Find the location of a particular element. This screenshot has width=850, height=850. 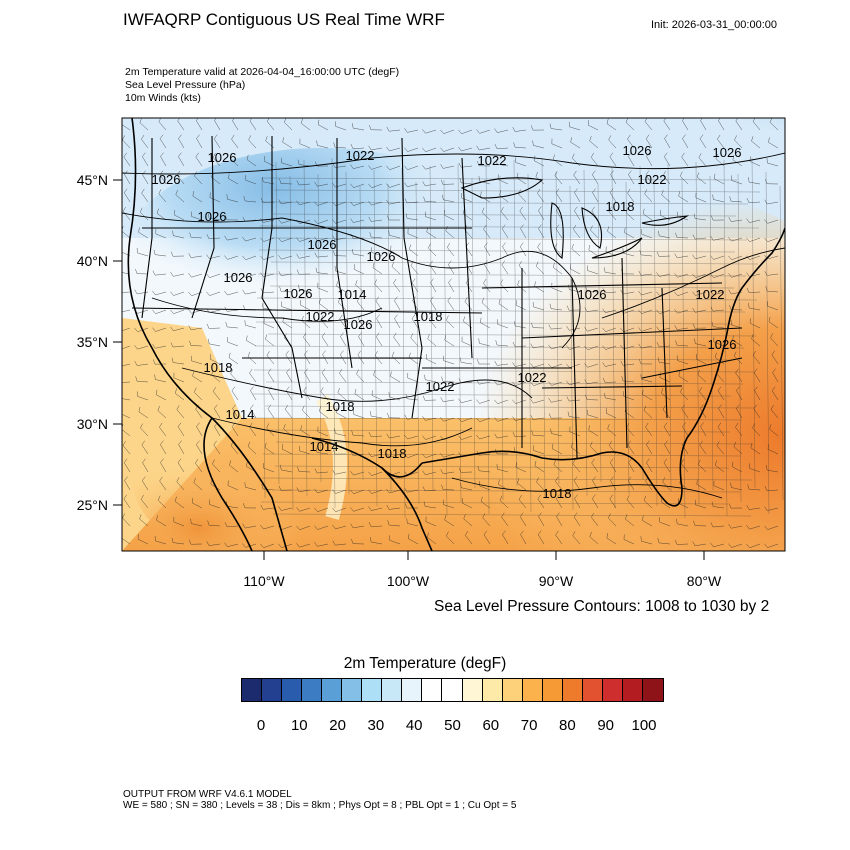

longitude-axis: 110°W 100°W 90°W 80°W is located at coordinates (482, 570).